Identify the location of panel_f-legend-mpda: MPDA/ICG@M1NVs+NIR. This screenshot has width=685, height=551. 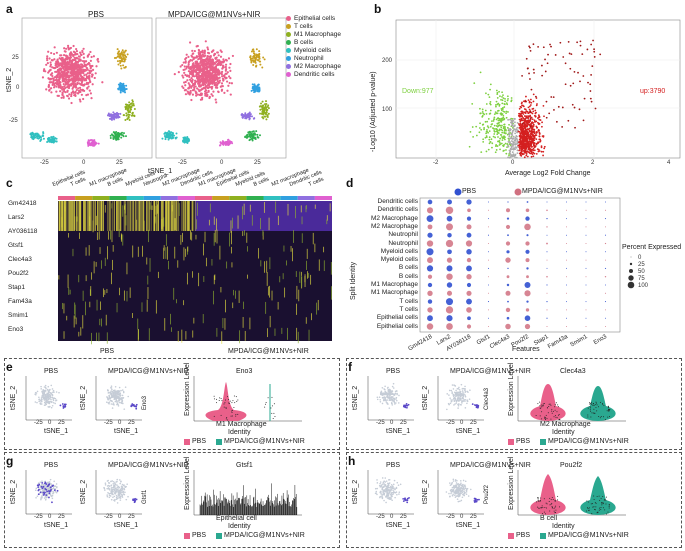
(588, 441).